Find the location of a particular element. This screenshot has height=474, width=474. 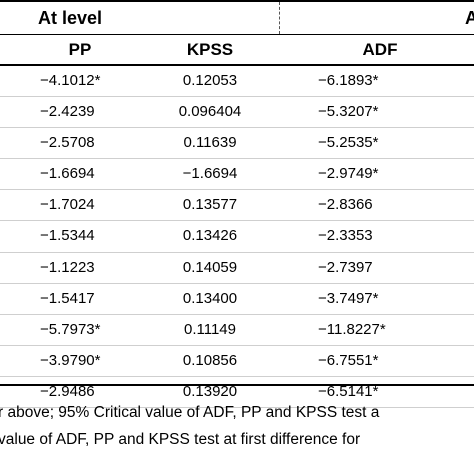

cell-pp: −1.7024 is located at coordinates (67, 205).